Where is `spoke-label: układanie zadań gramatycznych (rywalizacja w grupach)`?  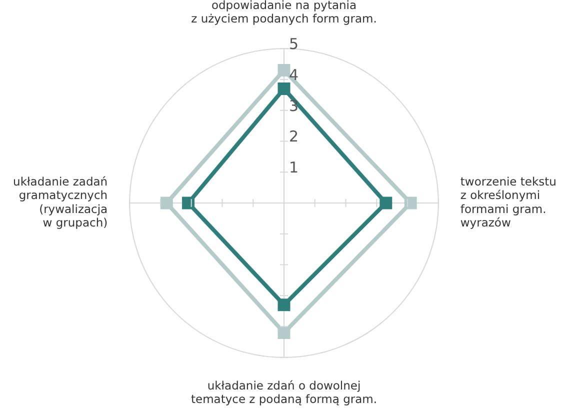 spoke-label: układanie zadań gramatycznych (rywalizacja w grupach) is located at coordinates (60, 202).